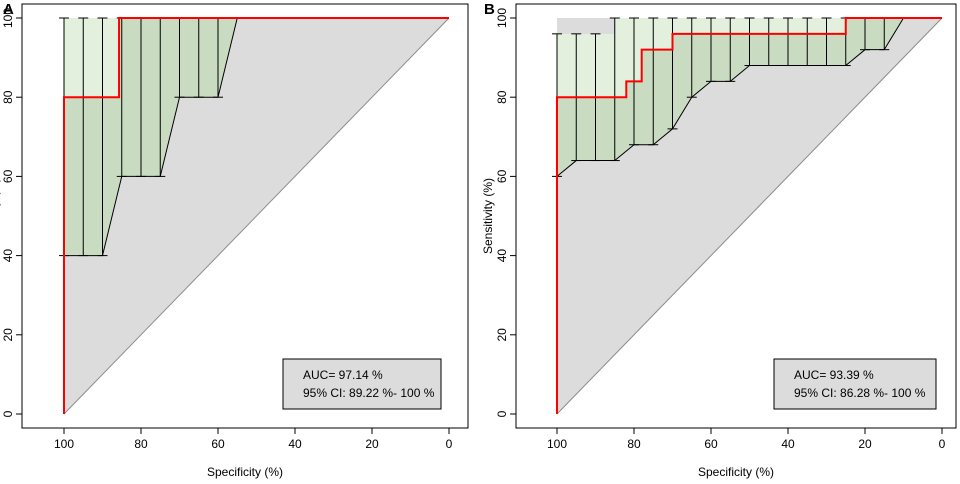 This screenshot has width=960, height=484. What do you see at coordinates (8, 9) in the screenshot?
I see `panel-label: A` at bounding box center [8, 9].